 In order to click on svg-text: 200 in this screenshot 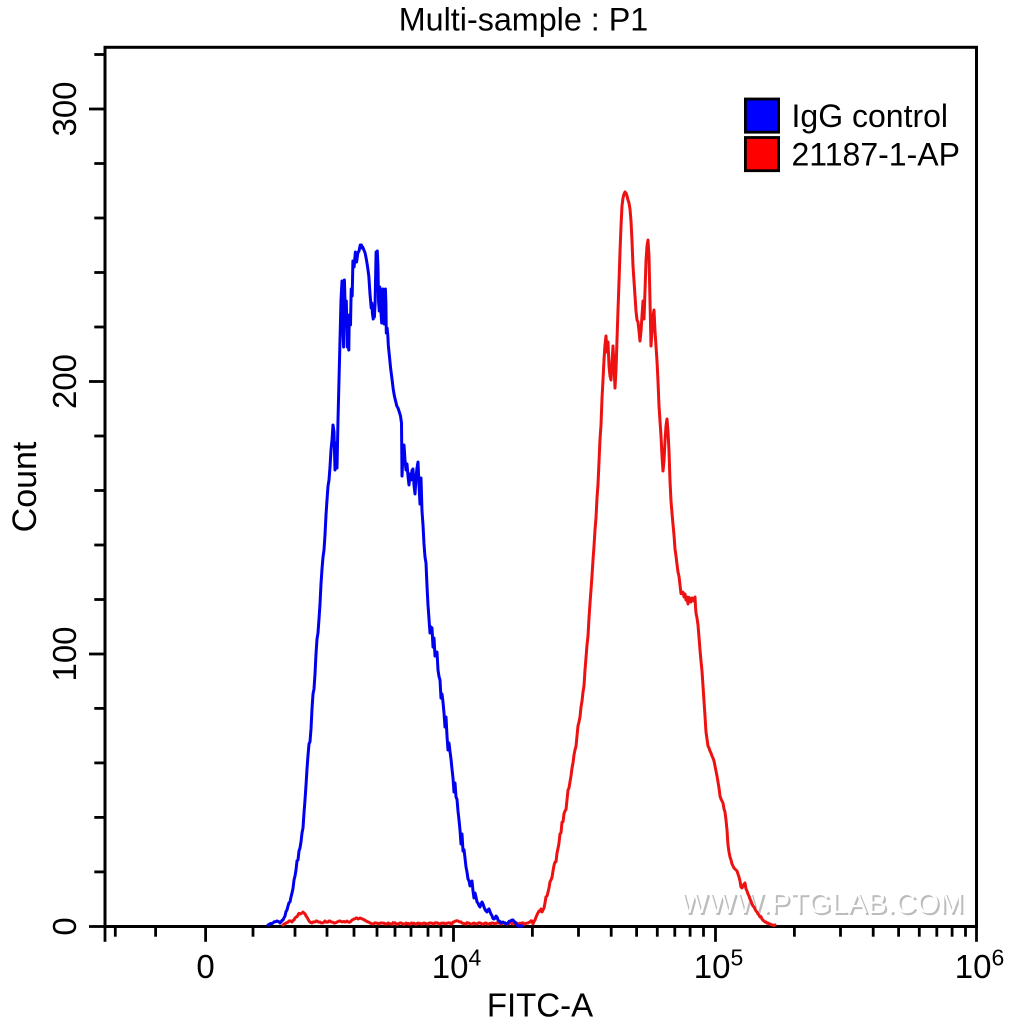, I will do `click(64, 381)`.